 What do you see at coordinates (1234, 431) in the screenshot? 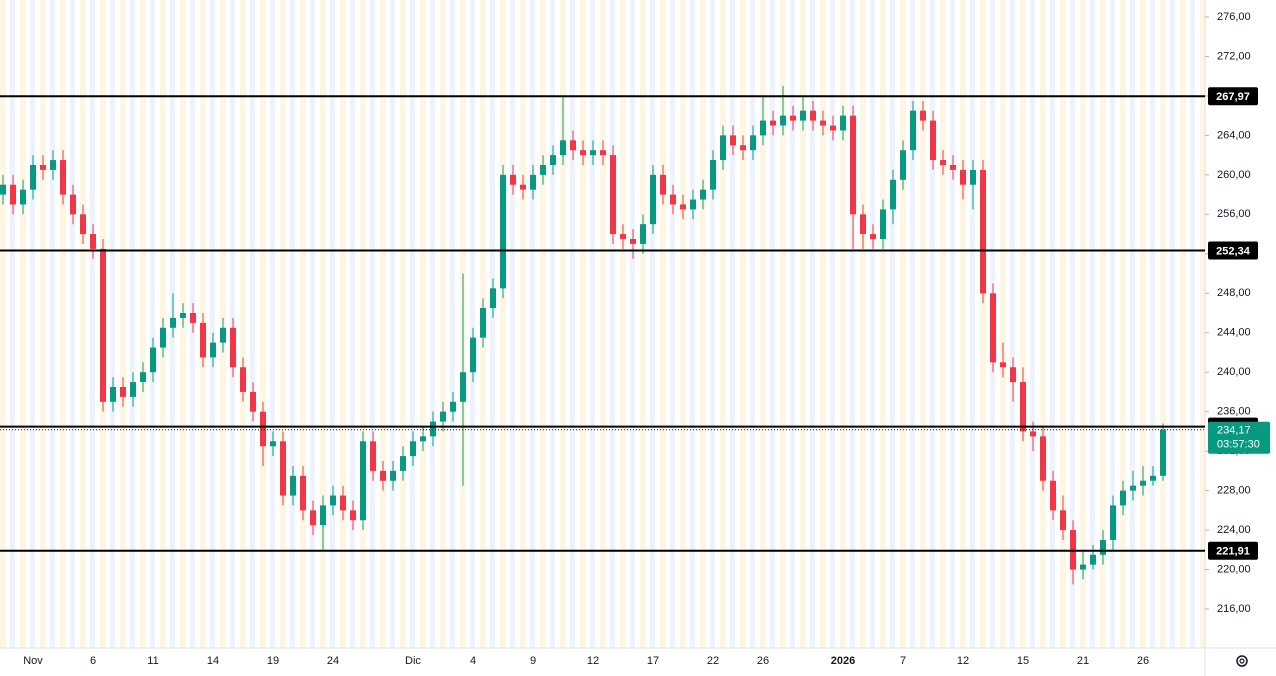
I see `last-price-label: 234,17` at bounding box center [1234, 431].